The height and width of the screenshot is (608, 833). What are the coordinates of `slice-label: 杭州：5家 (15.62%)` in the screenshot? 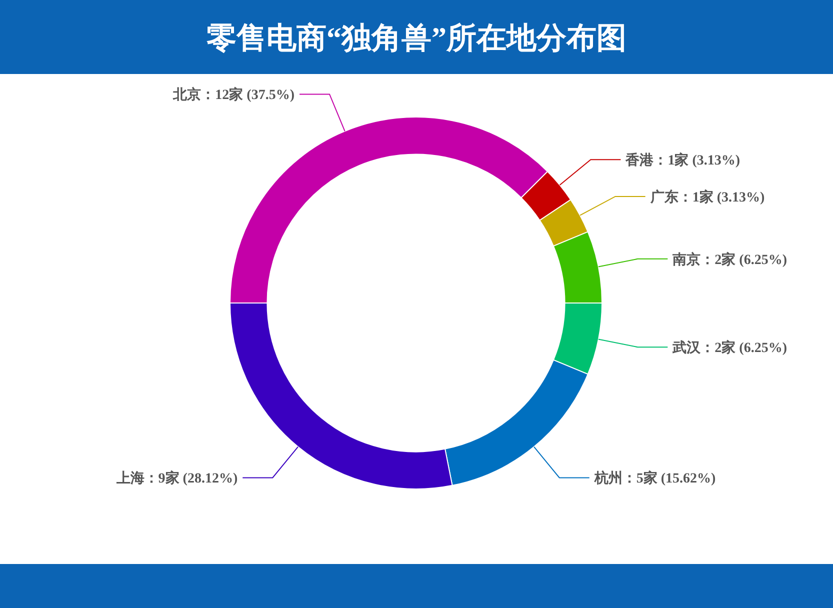 It's located at (654, 478).